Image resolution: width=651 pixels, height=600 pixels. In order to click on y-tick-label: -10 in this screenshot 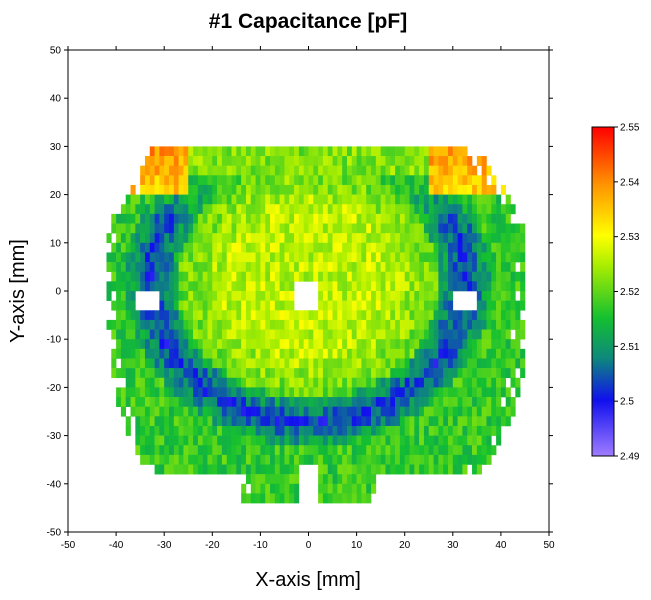, I will do `click(54, 340)`.